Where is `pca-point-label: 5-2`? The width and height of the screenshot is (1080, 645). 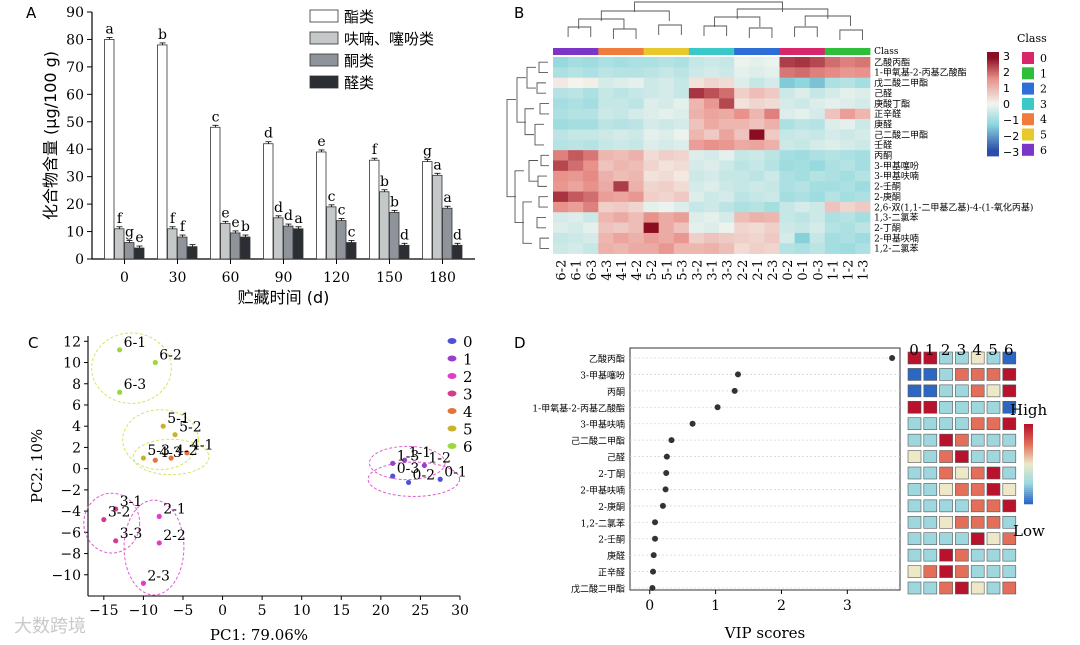 pca-point-label: 5-2 is located at coordinates (190, 428).